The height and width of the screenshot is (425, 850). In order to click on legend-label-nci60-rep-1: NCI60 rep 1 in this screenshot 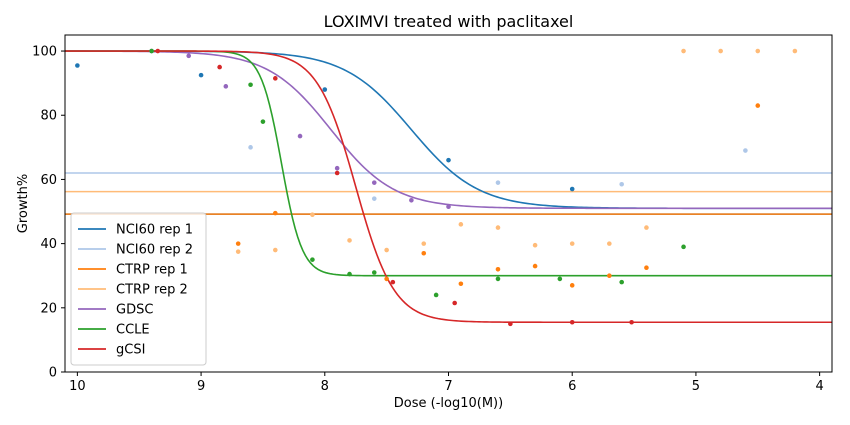, I will do `click(154, 230)`.